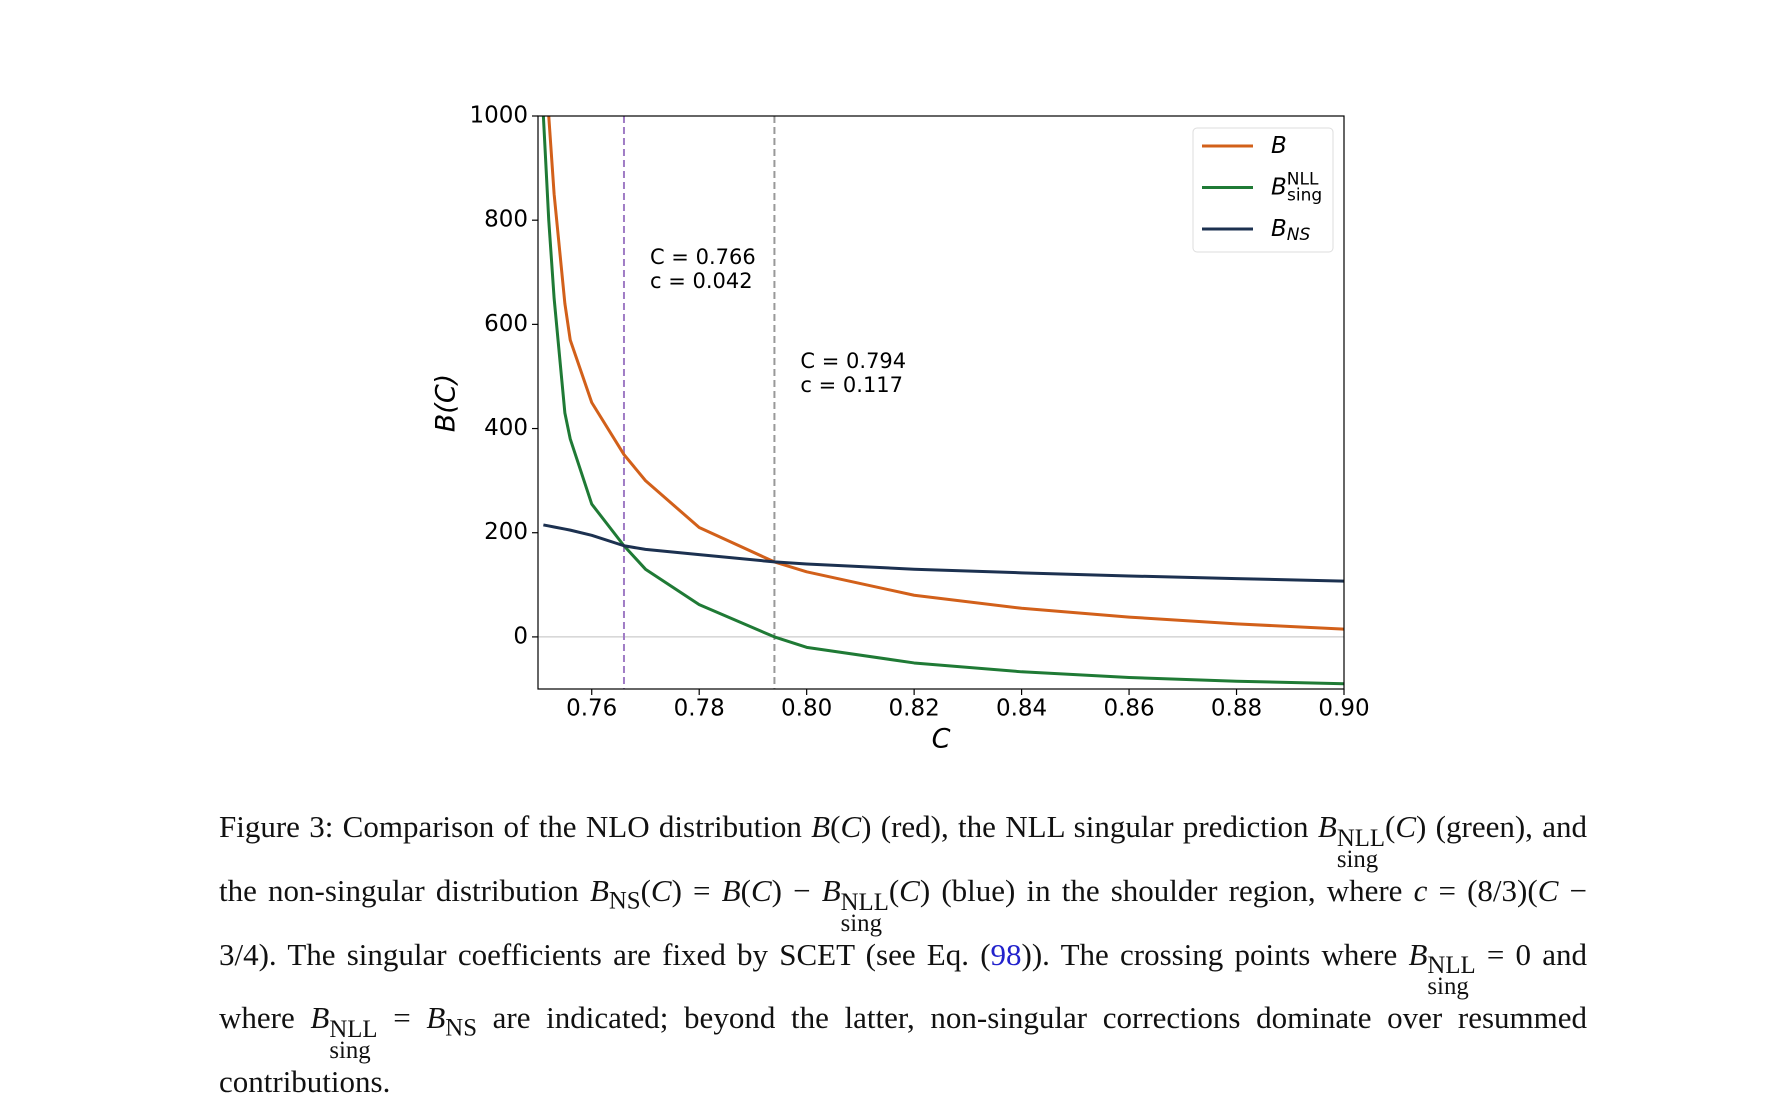 The width and height of the screenshot is (1786, 1102). I want to click on caption-text: c, so click(1420, 890).